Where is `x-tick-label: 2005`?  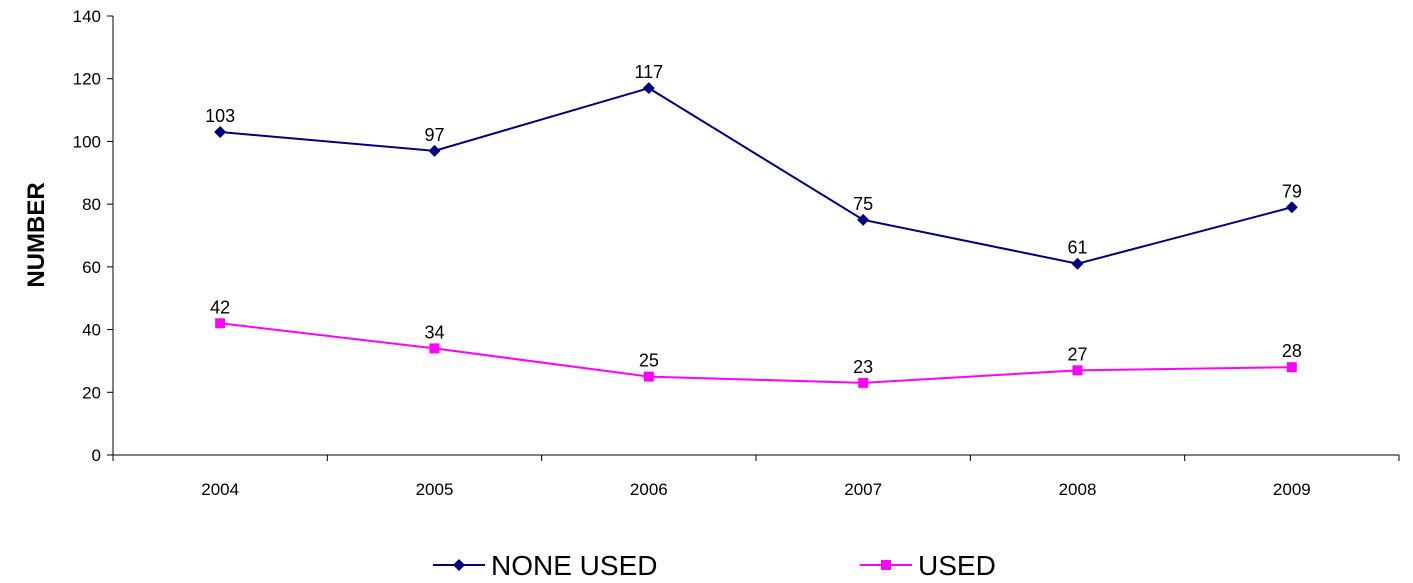 x-tick-label: 2005 is located at coordinates (435, 489).